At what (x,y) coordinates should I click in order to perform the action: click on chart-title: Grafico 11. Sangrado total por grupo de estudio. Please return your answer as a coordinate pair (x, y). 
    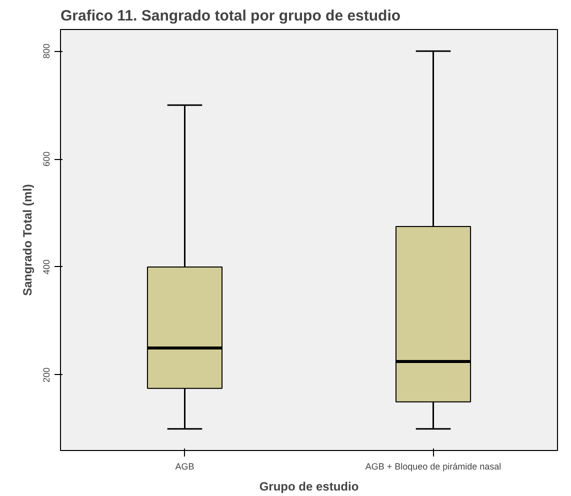
    Looking at the image, I should click on (230, 16).